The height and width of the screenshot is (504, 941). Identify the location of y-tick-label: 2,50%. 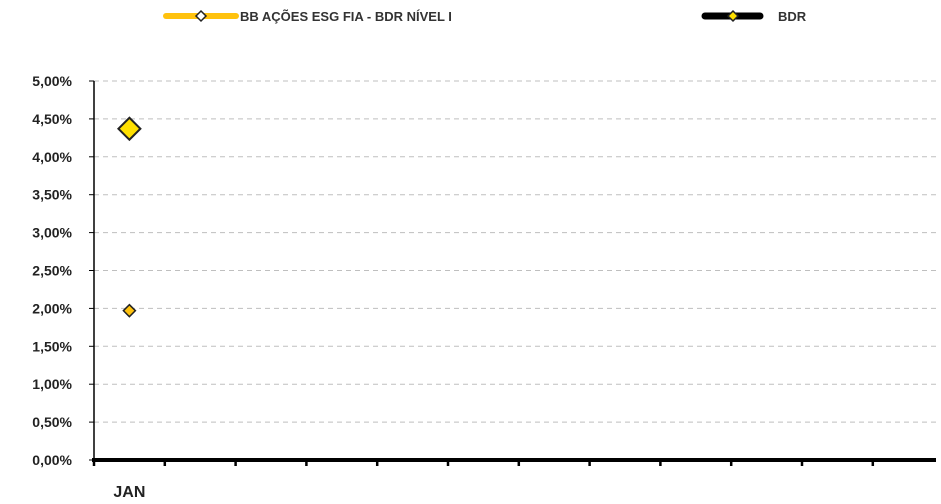
(52, 271).